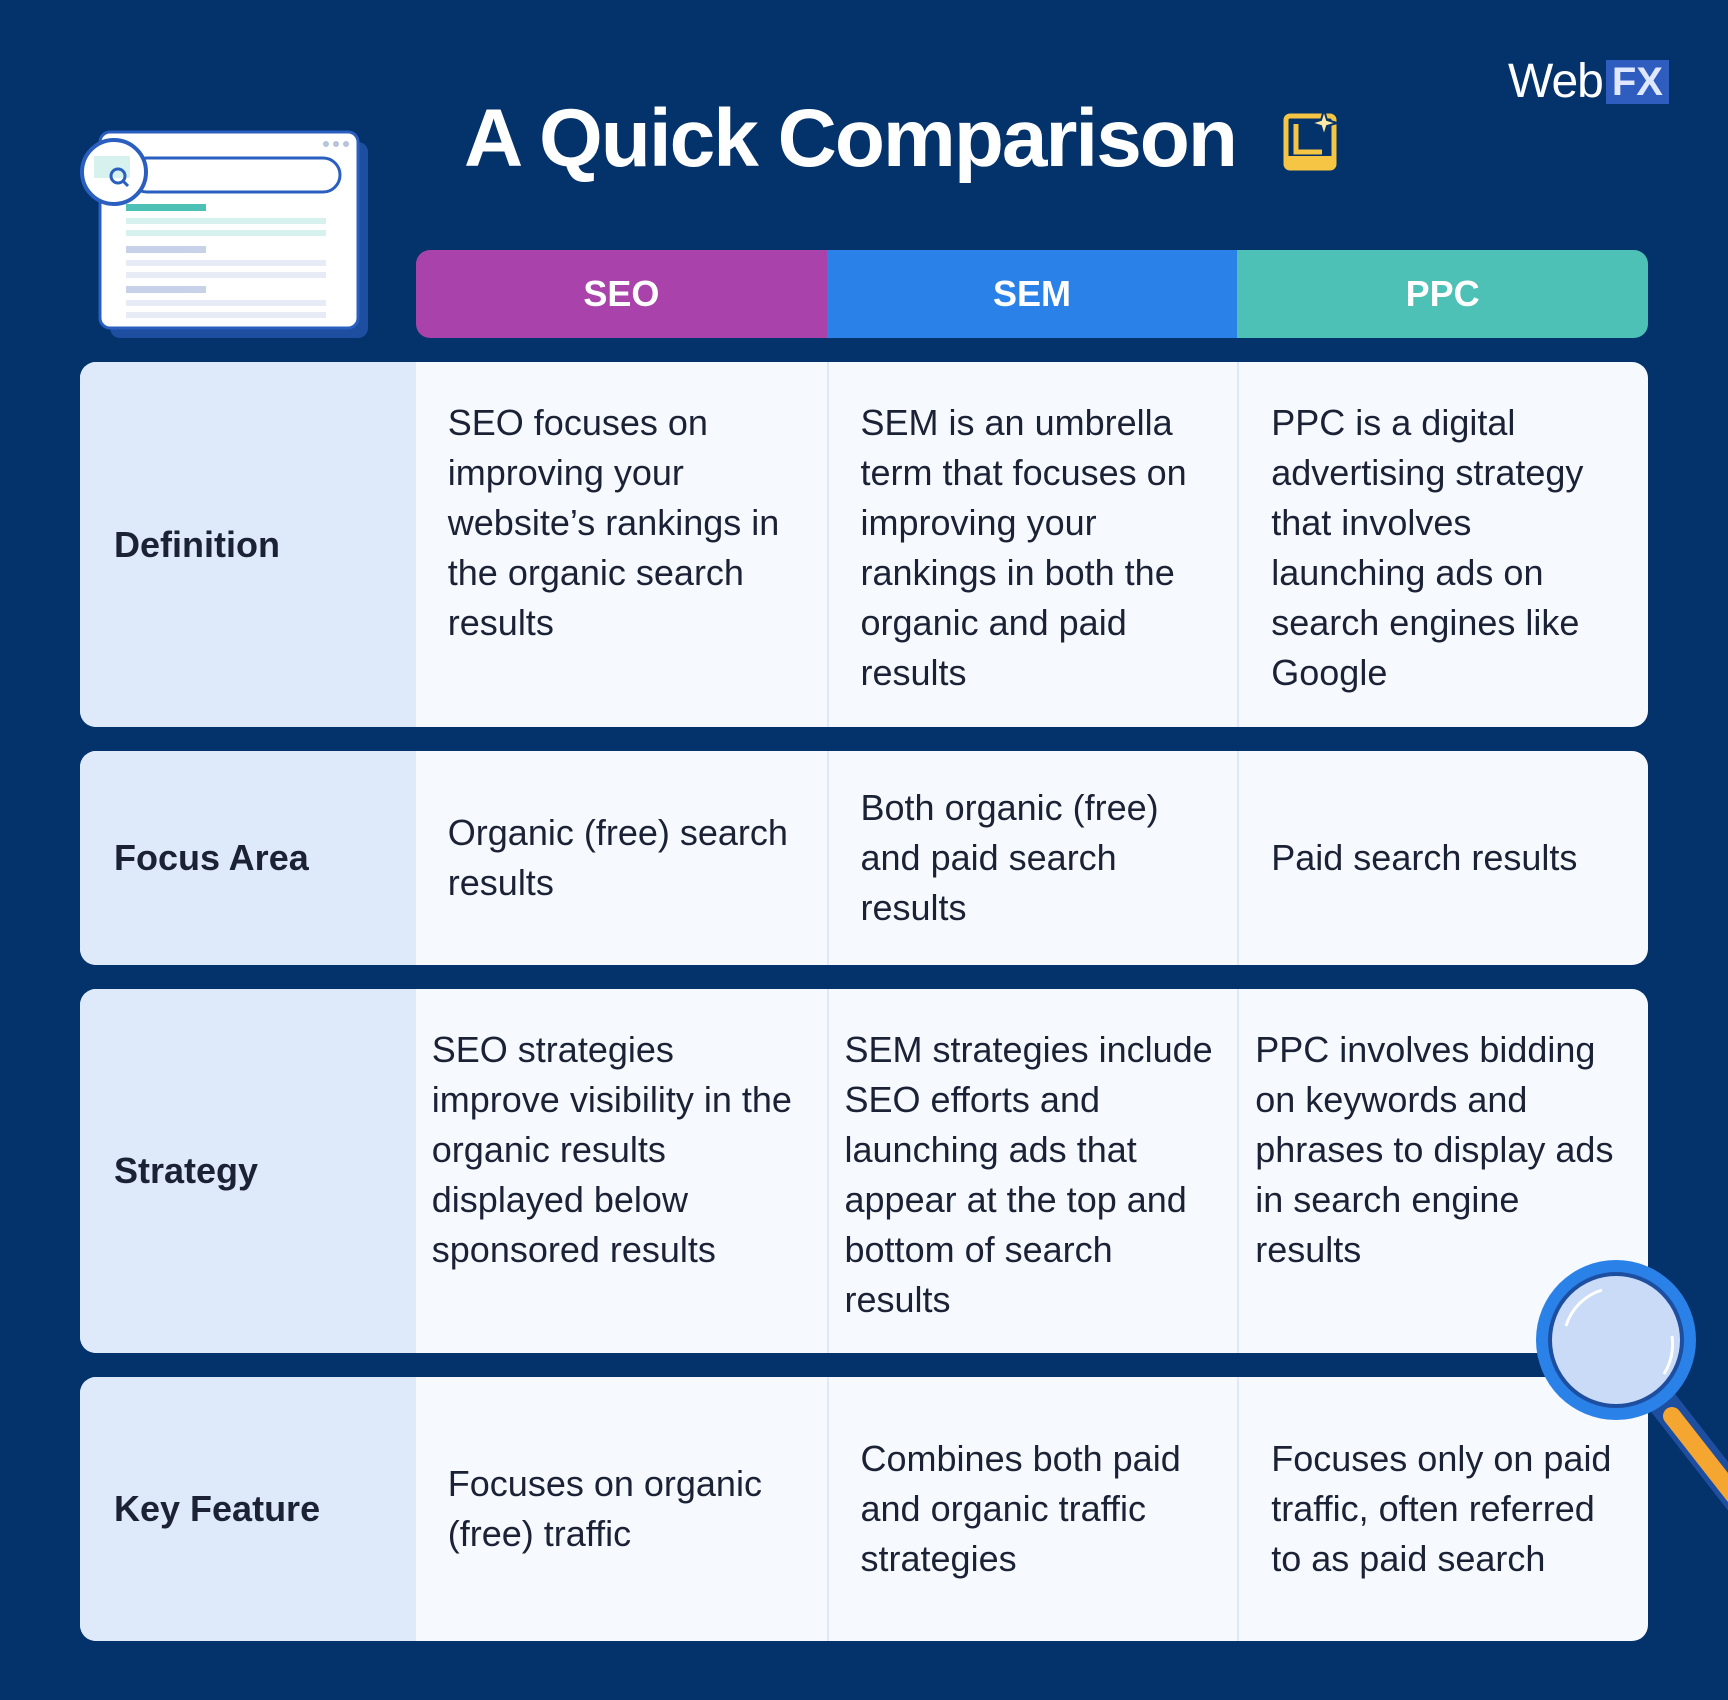 The height and width of the screenshot is (1700, 1728). What do you see at coordinates (248, 1171) in the screenshot?
I see `row-label: Strategy` at bounding box center [248, 1171].